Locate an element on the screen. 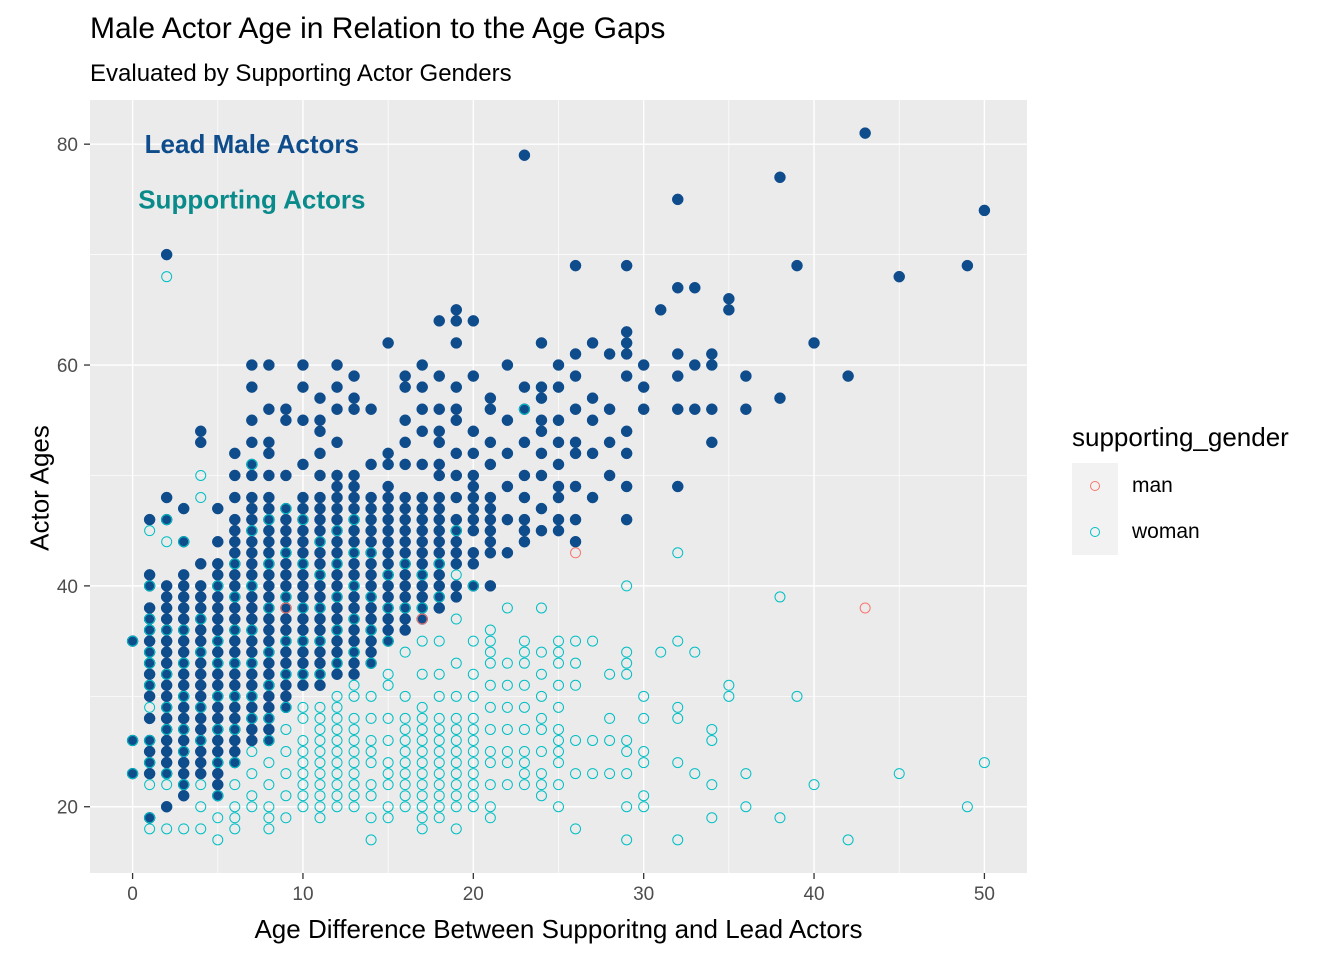 The height and width of the screenshot is (960, 1344). x-tick-label: 20 is located at coordinates (473, 894).